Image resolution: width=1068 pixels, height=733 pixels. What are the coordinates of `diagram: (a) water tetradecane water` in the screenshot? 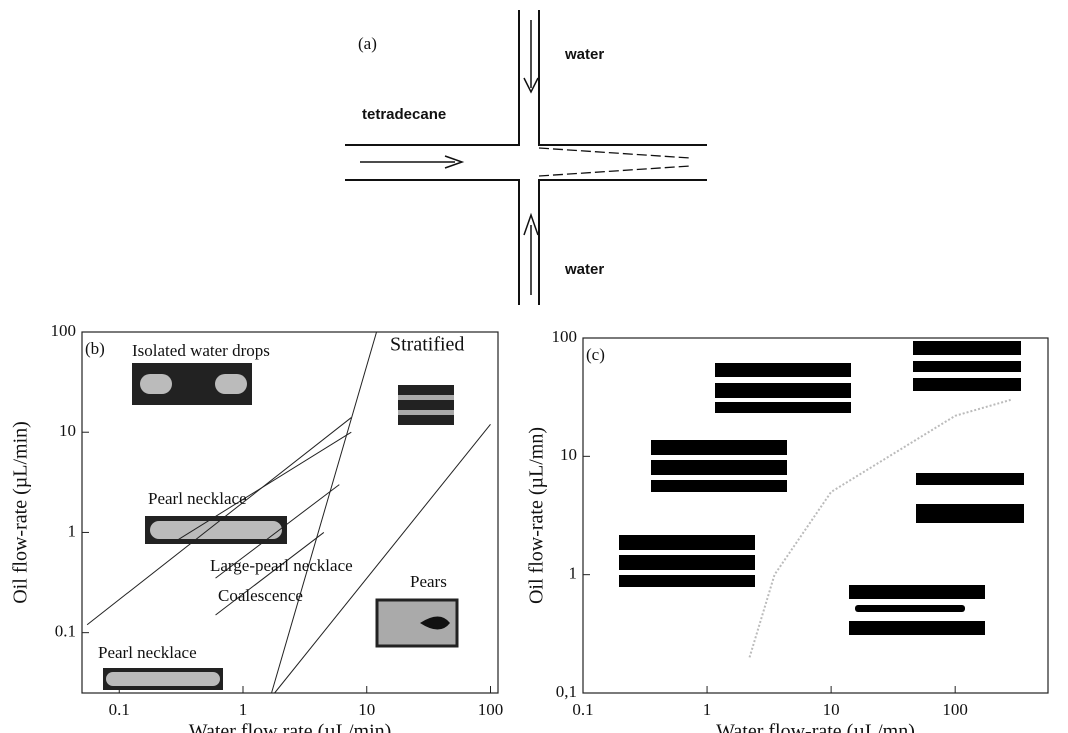 It's located at (526, 157).